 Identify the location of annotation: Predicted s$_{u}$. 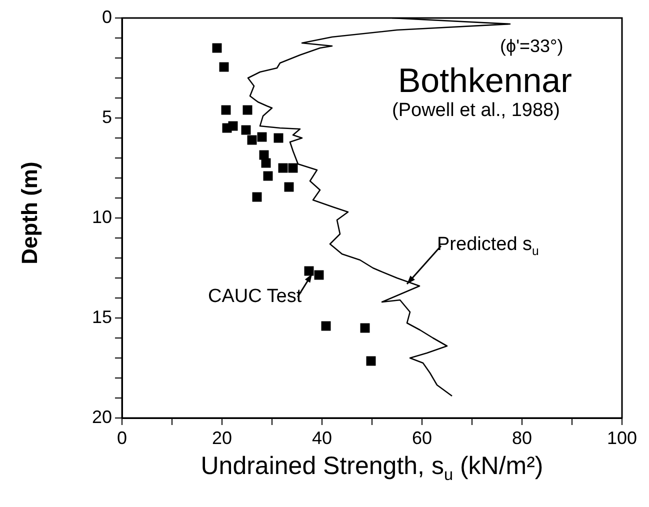
(488, 246).